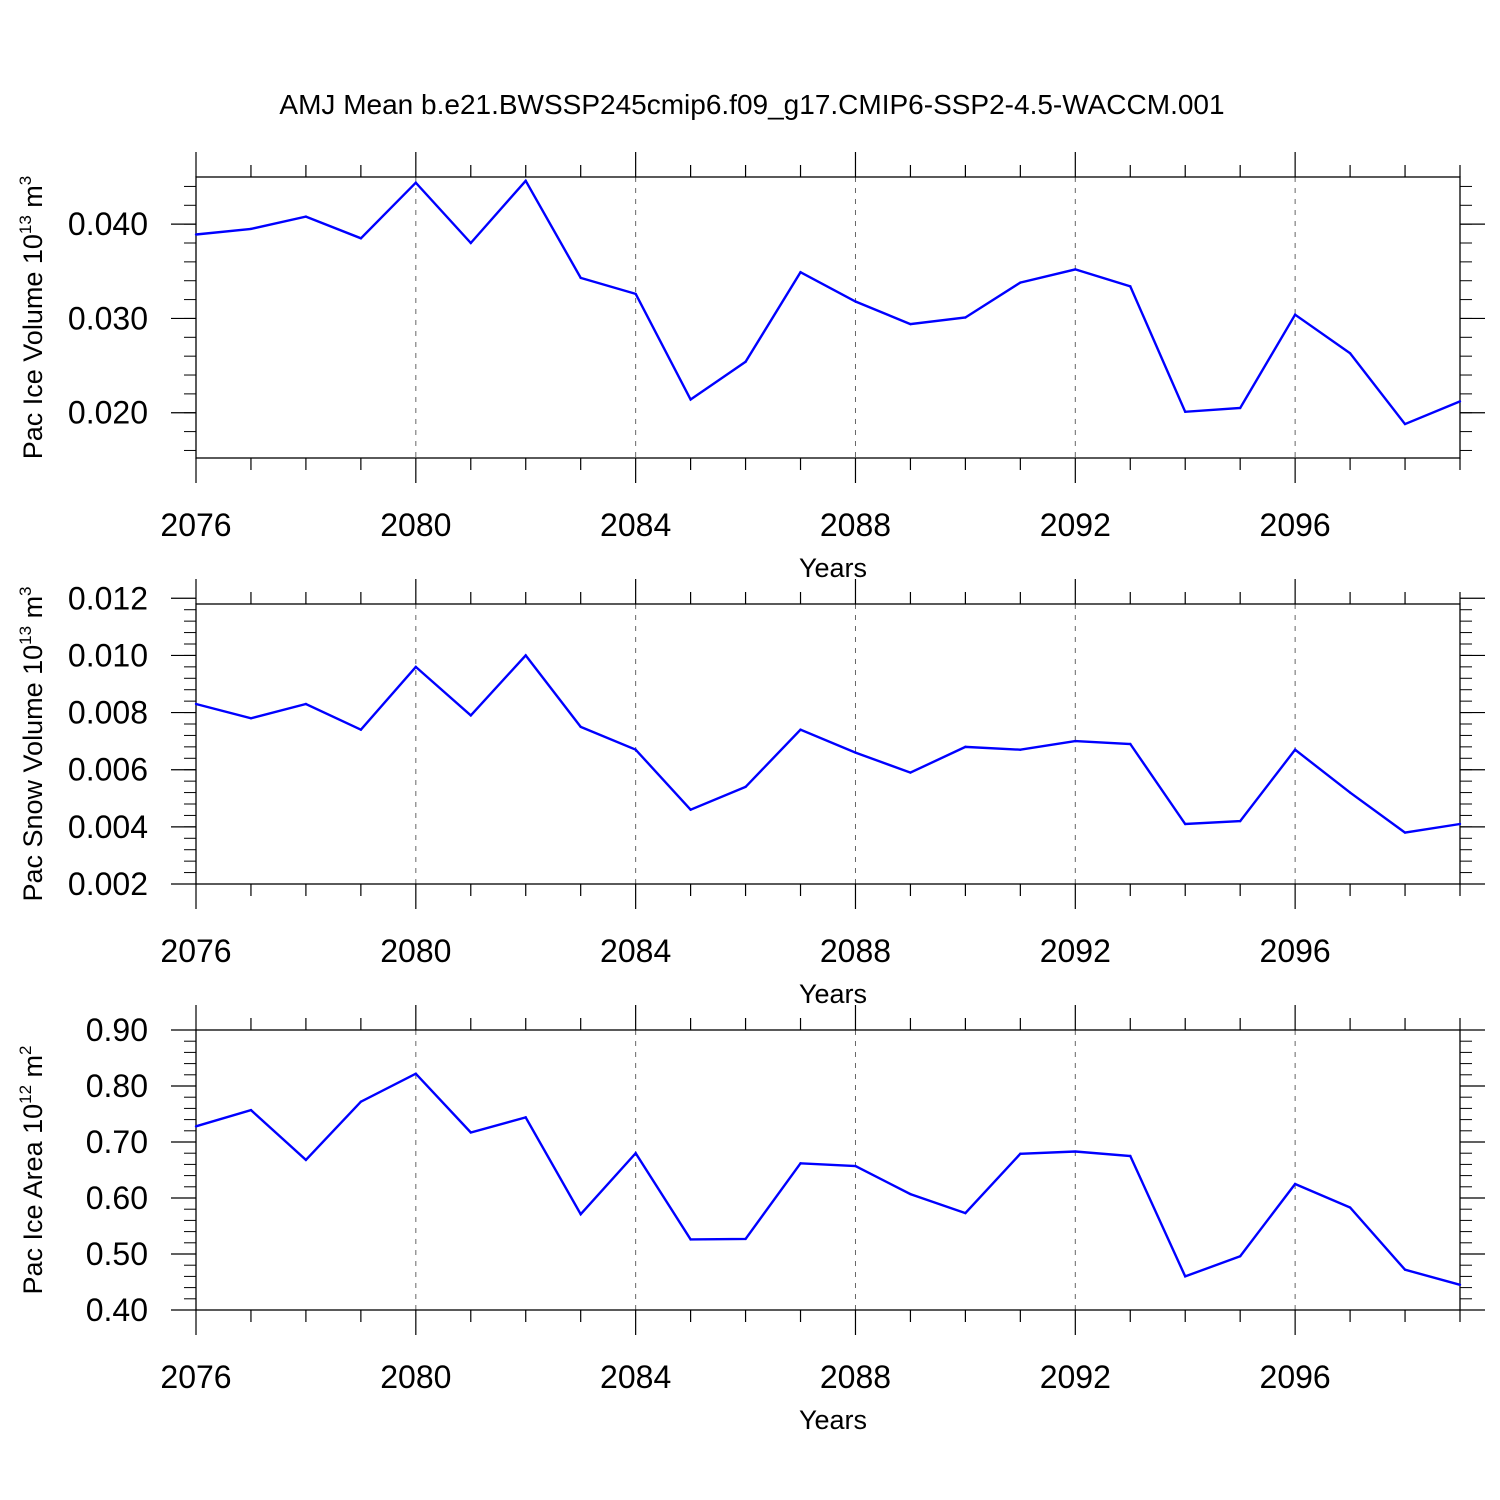 This screenshot has height=1500, width=1500. I want to click on y-axis-label-superscript: 12, so click(25, 1094).